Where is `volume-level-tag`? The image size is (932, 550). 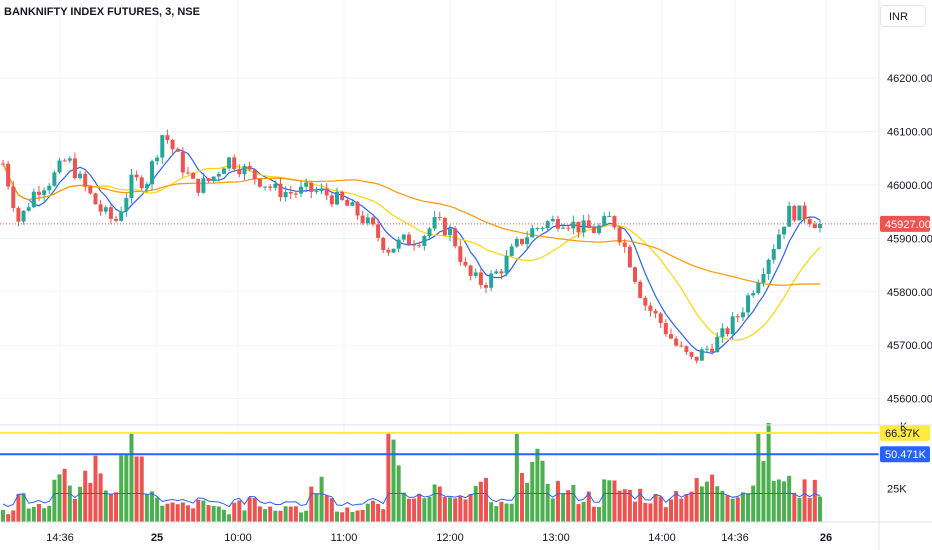
volume-level-tag is located at coordinates (905, 454).